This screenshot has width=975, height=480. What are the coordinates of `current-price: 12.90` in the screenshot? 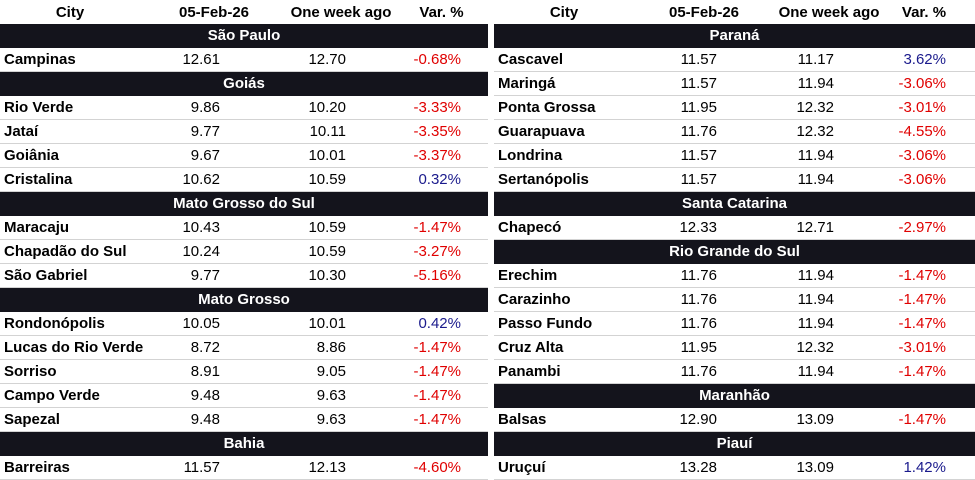 It's located at (698, 419).